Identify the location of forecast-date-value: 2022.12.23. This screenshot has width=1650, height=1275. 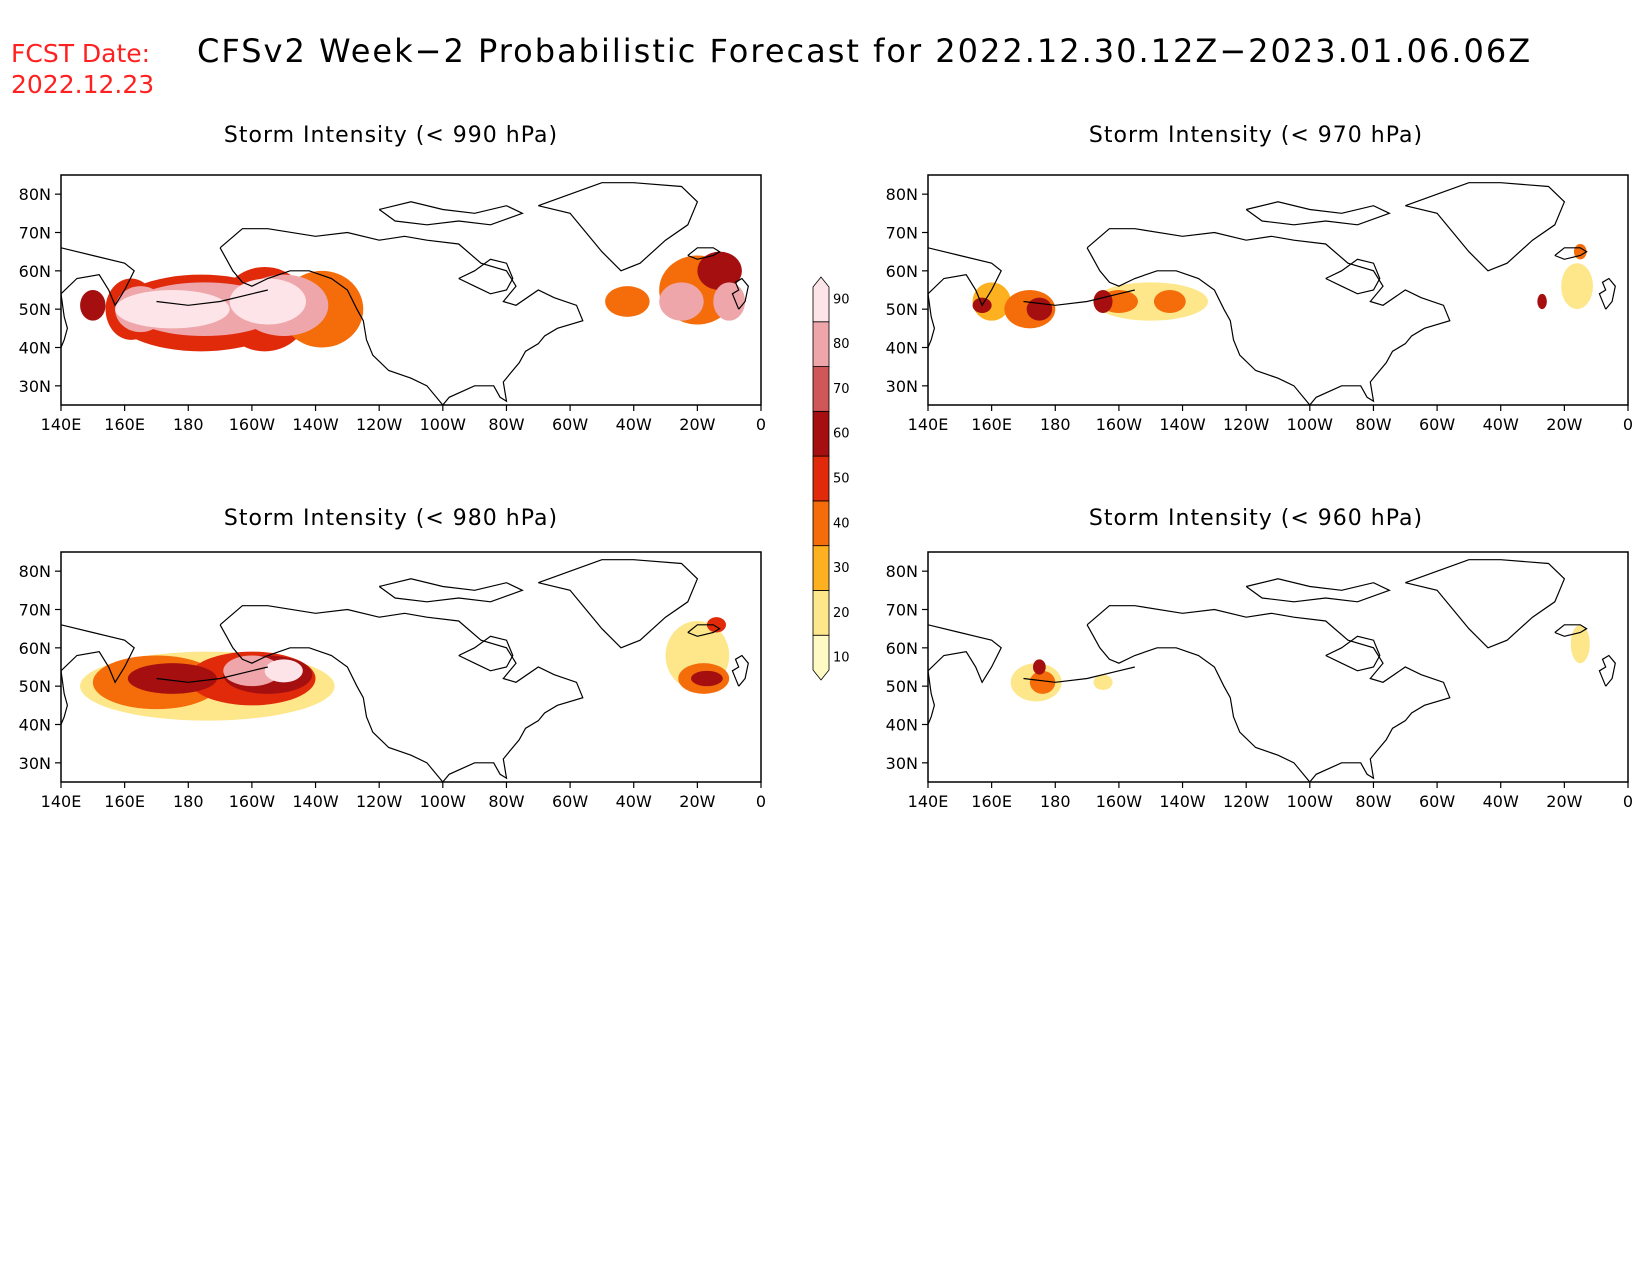
(83, 84).